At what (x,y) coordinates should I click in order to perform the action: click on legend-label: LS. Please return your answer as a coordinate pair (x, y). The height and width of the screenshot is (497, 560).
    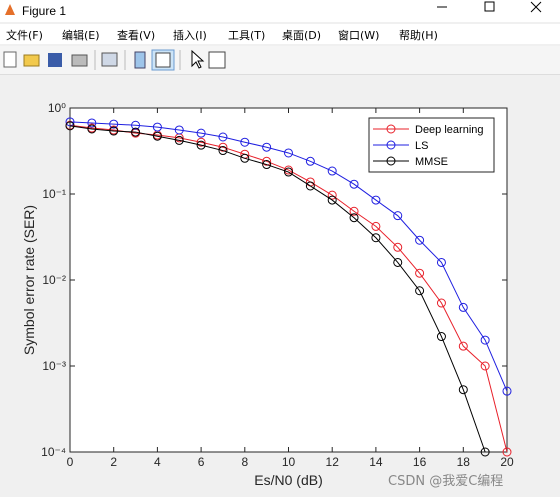
    Looking at the image, I should click on (421, 146).